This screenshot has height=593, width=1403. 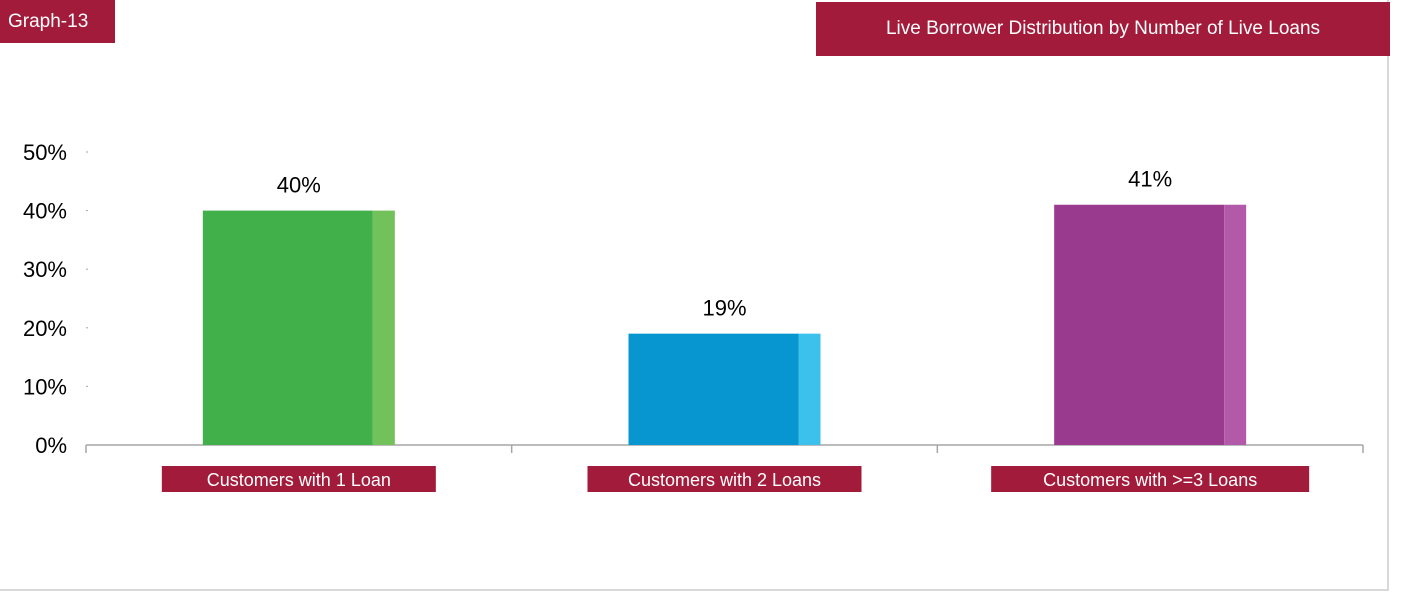 What do you see at coordinates (45, 269) in the screenshot?
I see `y-tick-label: 30%` at bounding box center [45, 269].